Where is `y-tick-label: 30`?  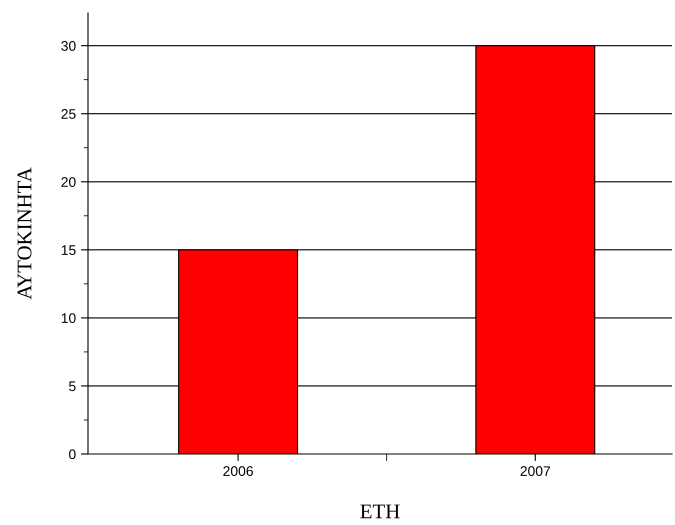 y-tick-label: 30 is located at coordinates (68, 46).